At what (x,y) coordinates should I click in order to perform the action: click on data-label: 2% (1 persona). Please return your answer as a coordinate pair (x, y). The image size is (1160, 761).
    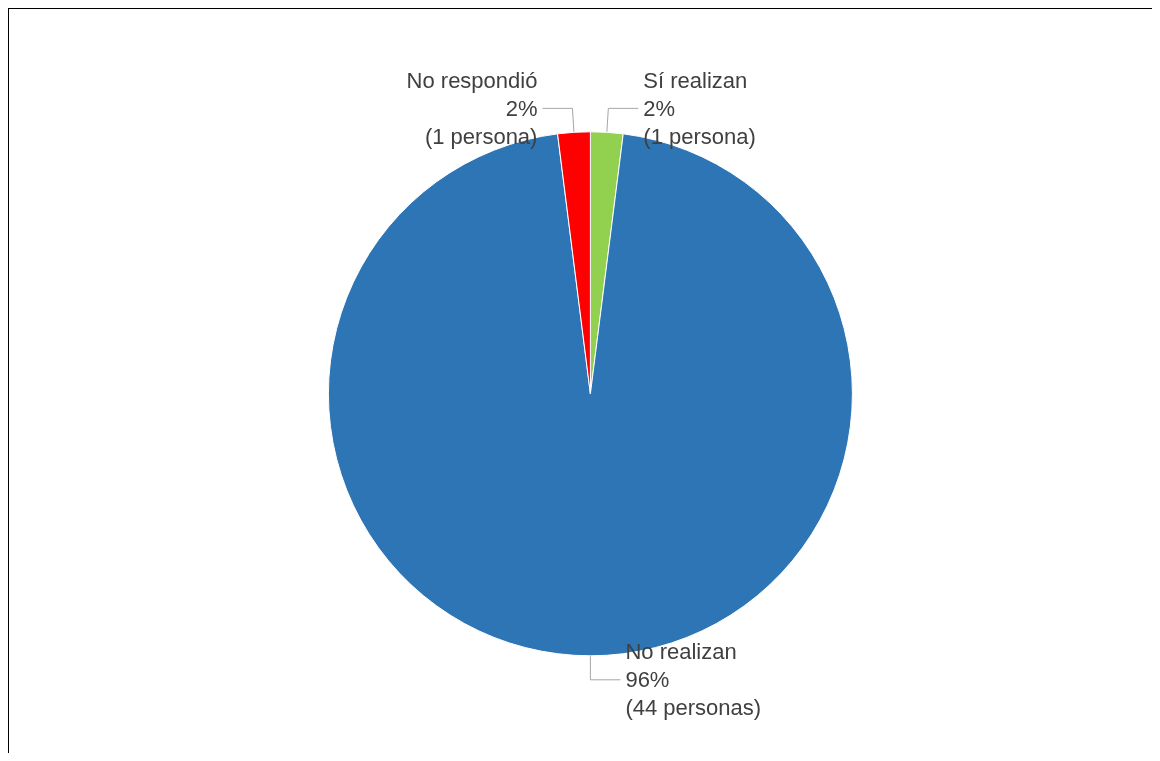
    Looking at the image, I should click on (481, 122).